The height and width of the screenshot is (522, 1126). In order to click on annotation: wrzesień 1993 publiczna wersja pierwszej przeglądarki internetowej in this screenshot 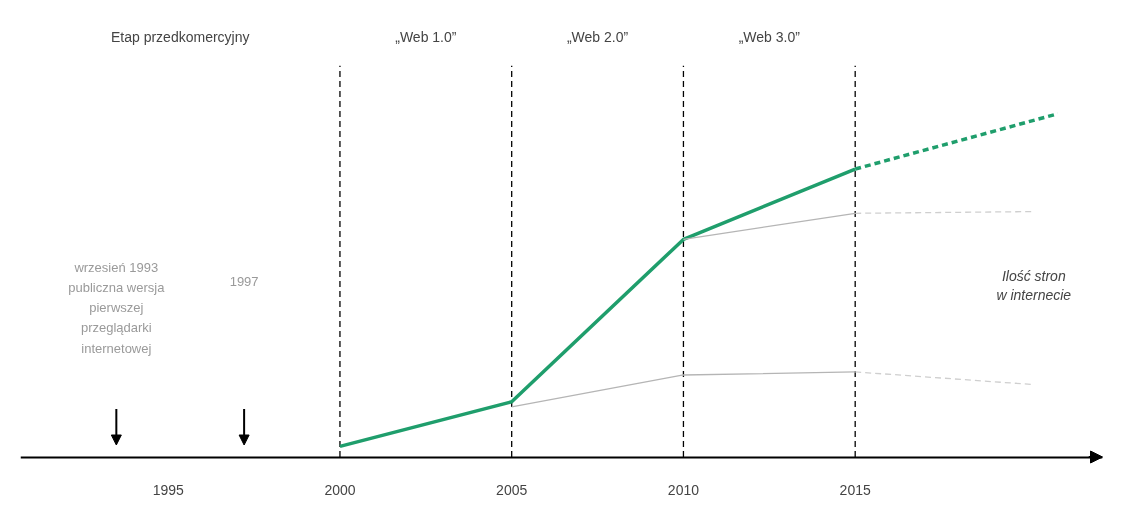, I will do `click(117, 307)`.